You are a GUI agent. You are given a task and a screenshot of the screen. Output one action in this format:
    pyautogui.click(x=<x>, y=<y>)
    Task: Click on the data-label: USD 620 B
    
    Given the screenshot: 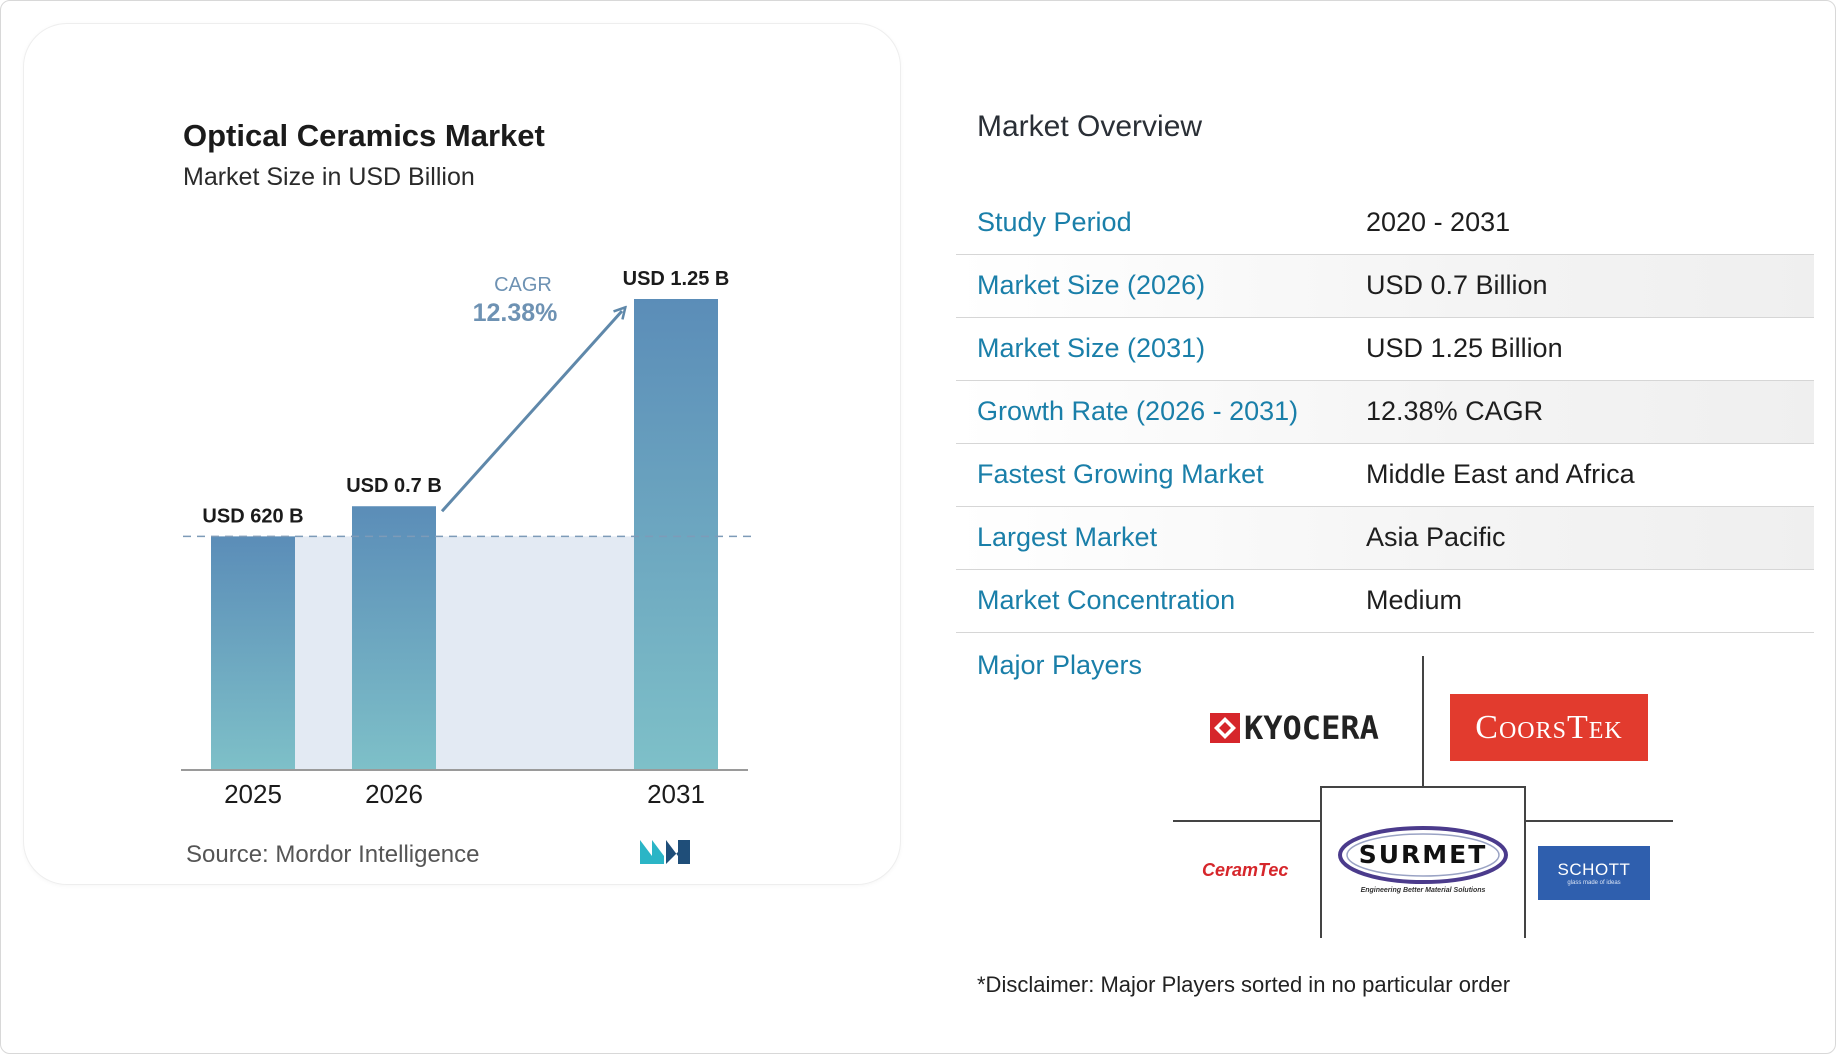 What is the action you would take?
    pyautogui.click(x=252, y=516)
    